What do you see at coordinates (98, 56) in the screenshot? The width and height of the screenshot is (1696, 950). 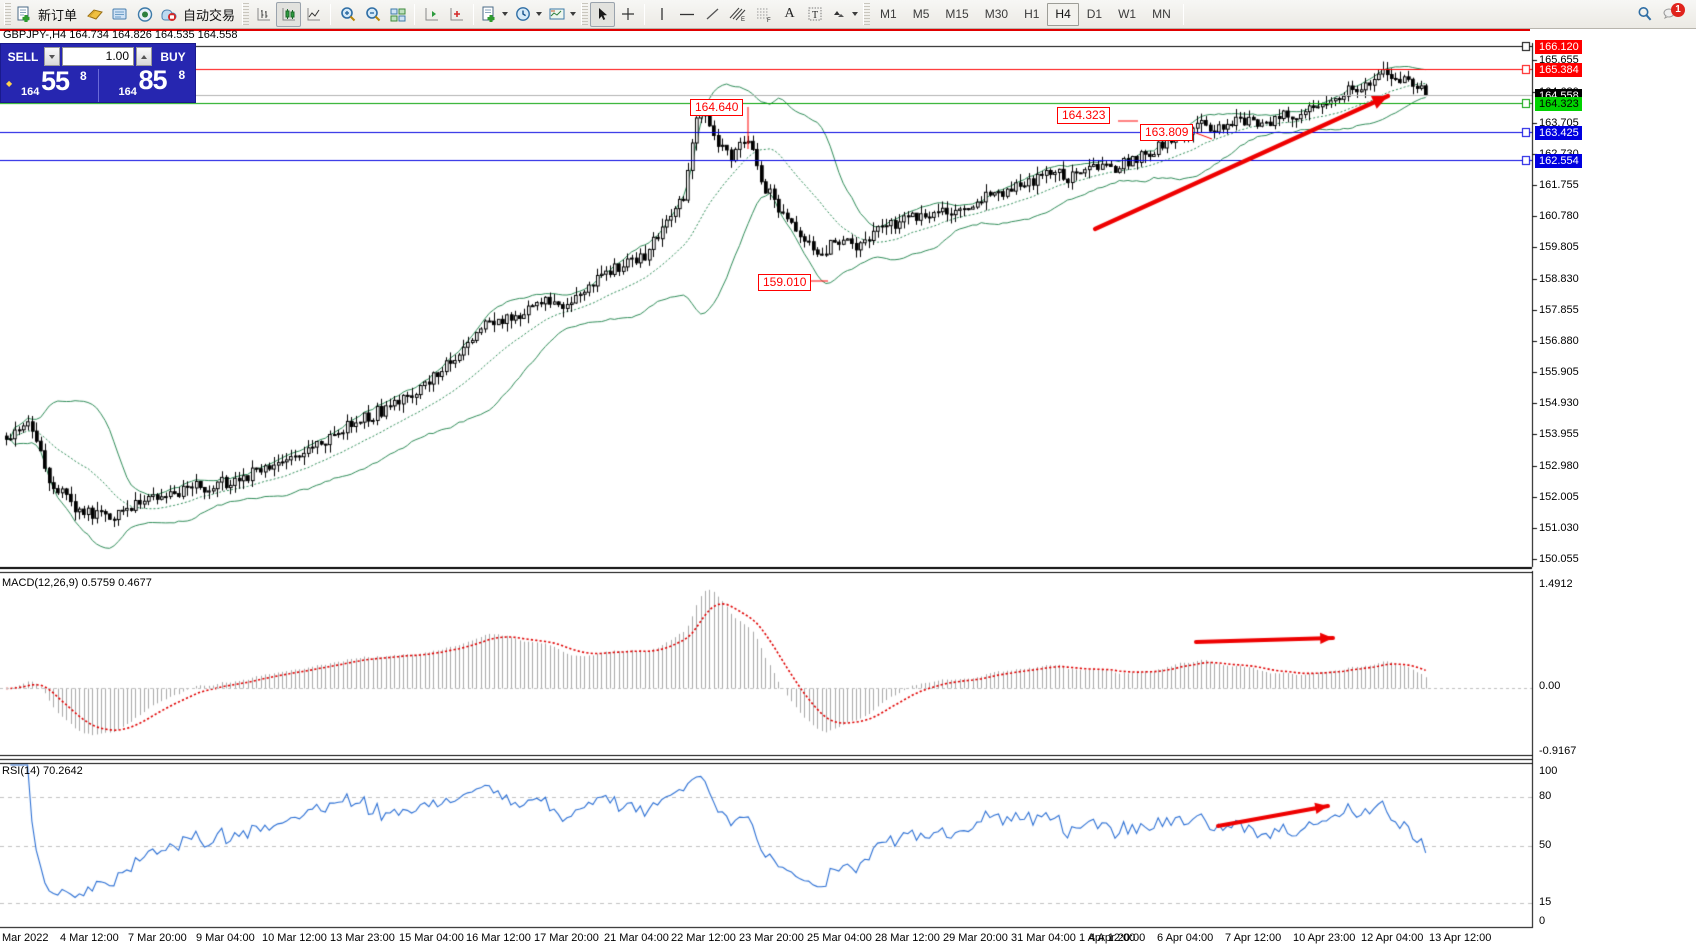 I see `volume-input: 1.00` at bounding box center [98, 56].